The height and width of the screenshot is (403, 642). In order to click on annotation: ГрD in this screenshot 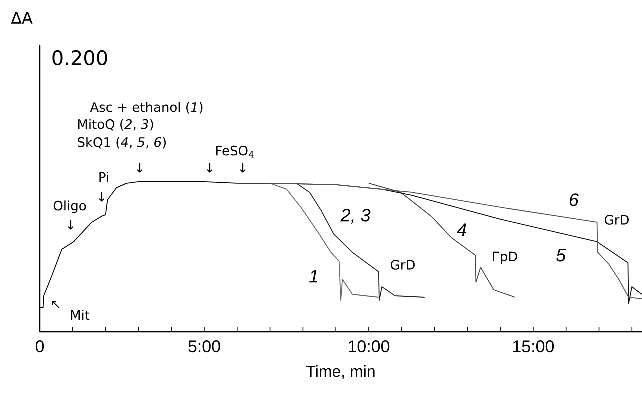, I will do `click(505, 258)`.